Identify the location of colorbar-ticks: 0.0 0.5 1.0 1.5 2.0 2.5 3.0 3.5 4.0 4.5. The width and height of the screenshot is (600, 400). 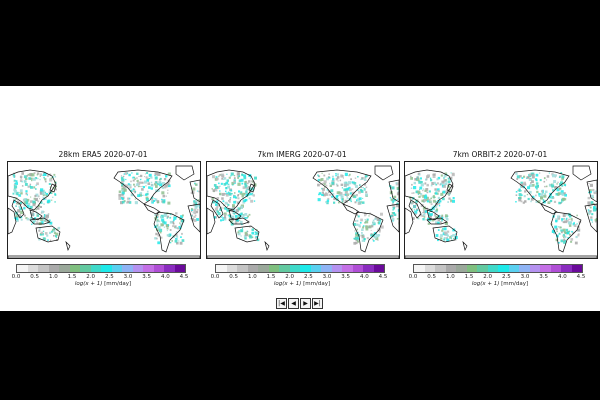
(103, 278).